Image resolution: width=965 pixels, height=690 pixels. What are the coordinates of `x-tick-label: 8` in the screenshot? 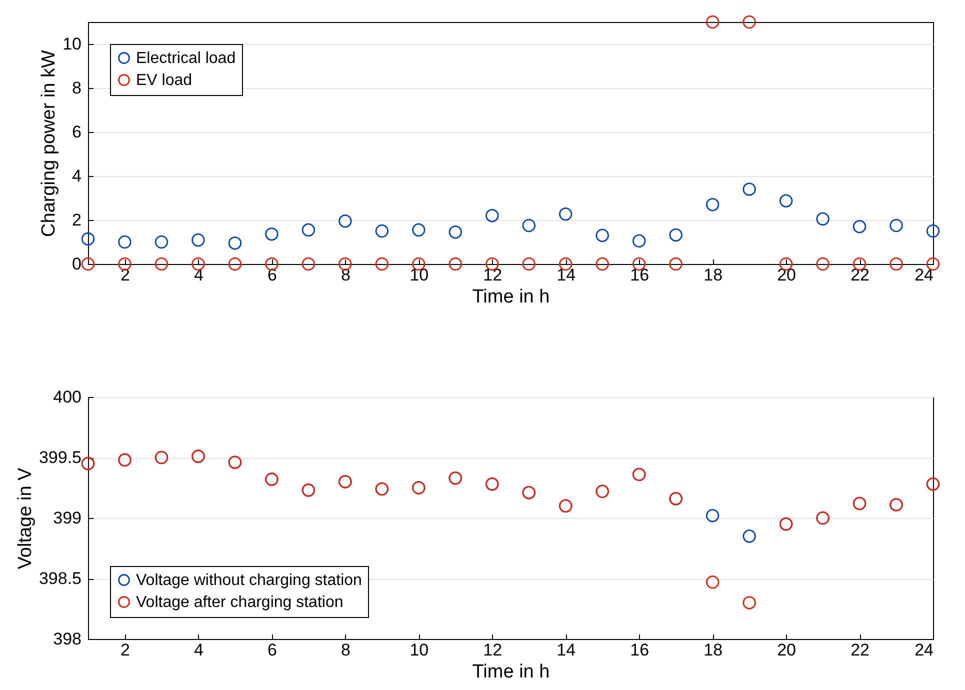 It's located at (345, 650).